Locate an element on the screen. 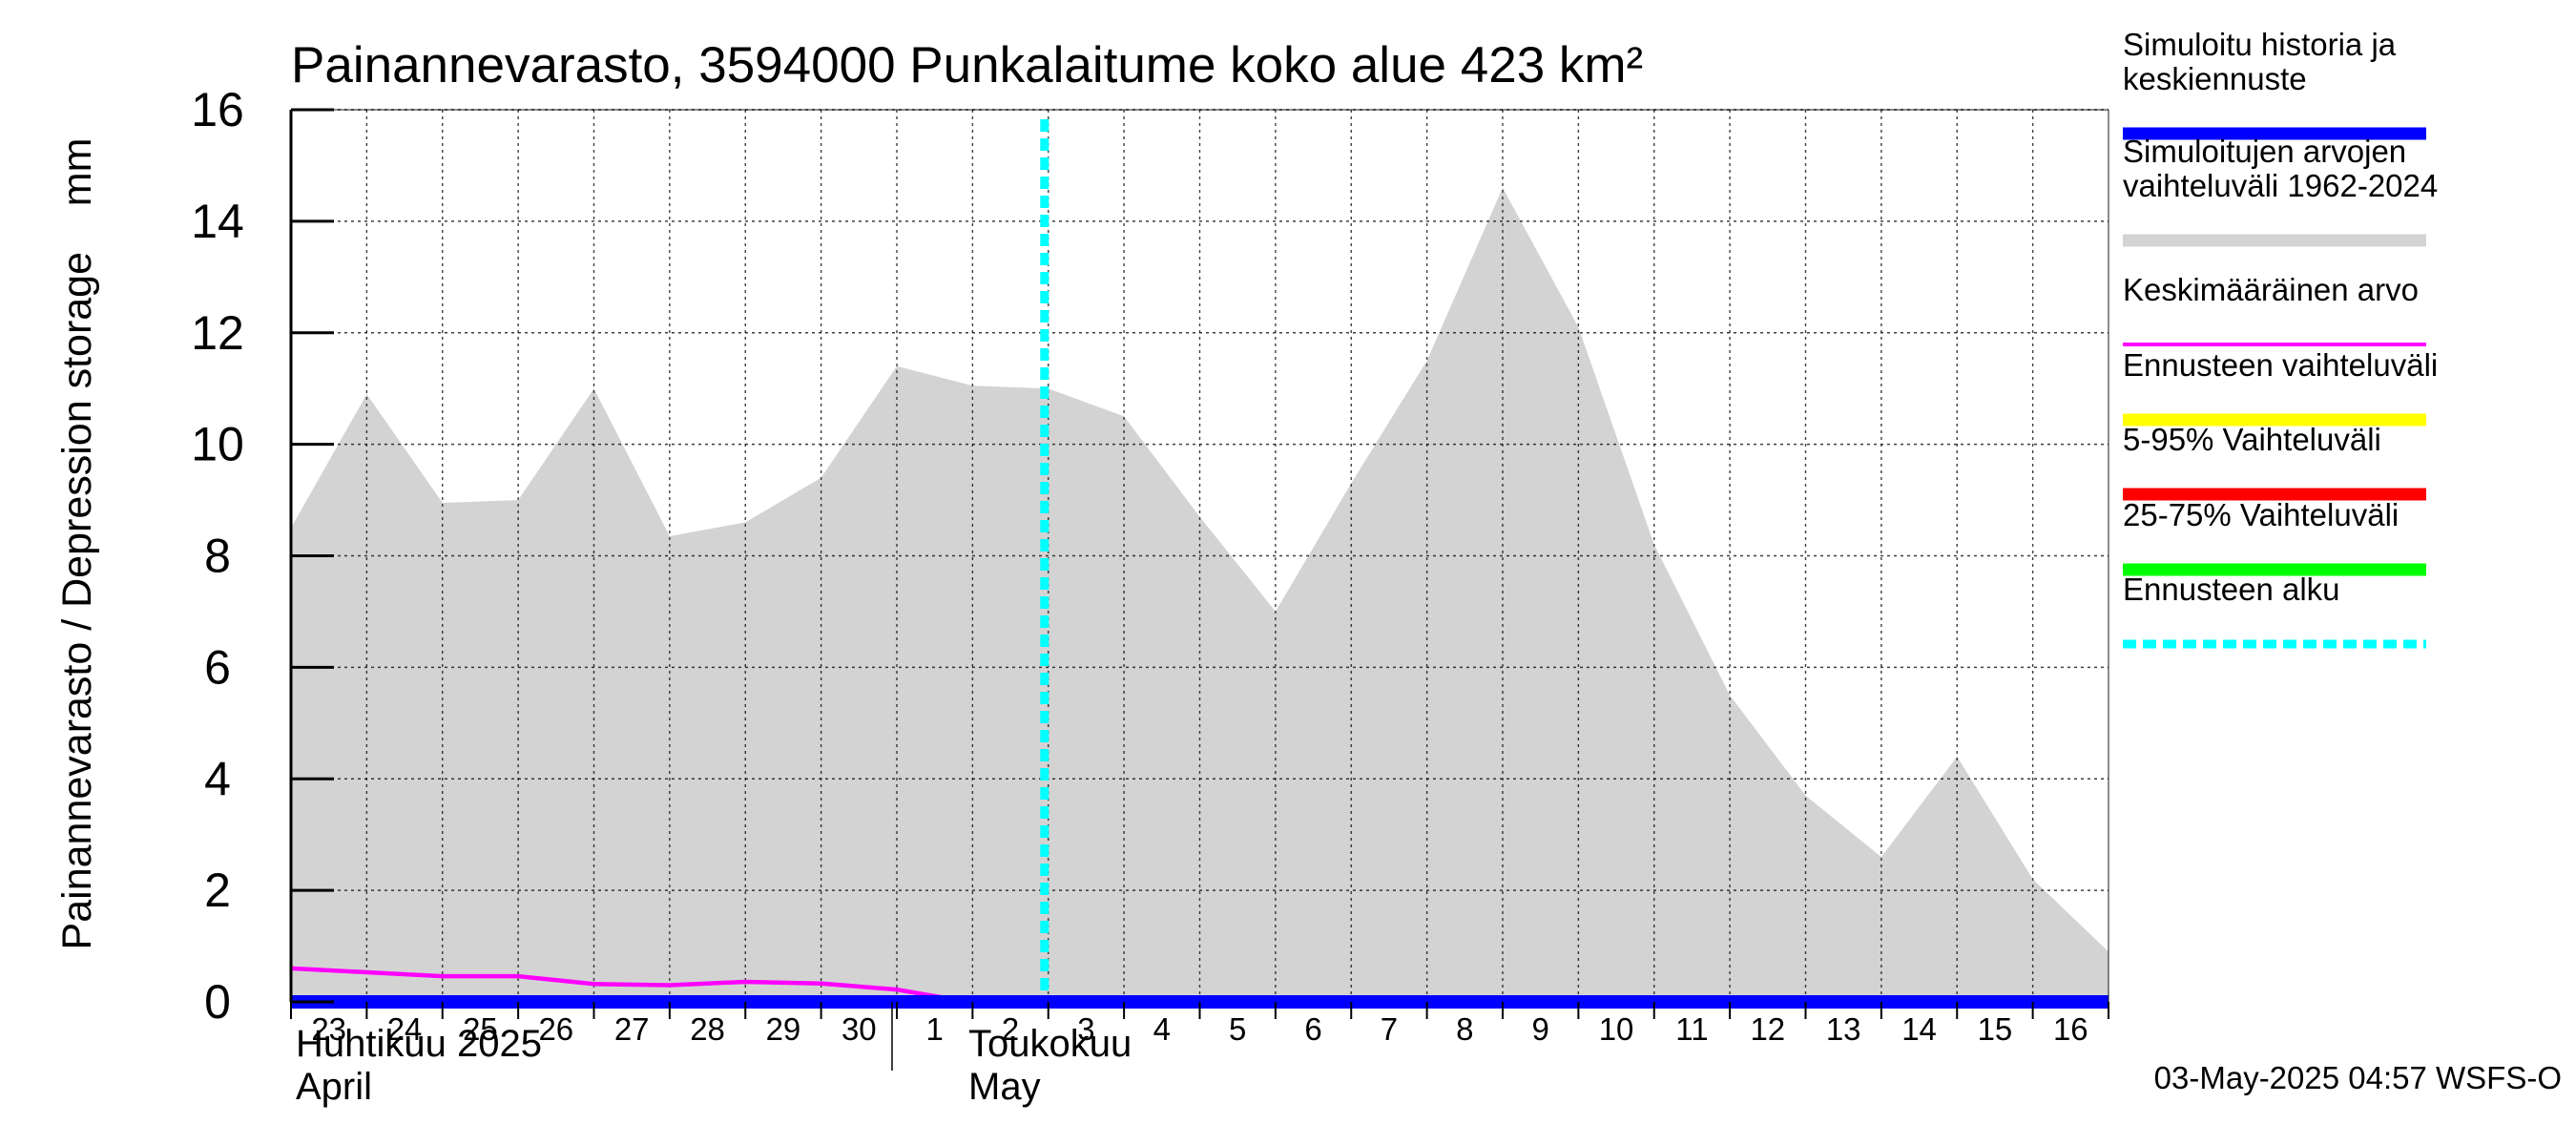 The height and width of the screenshot is (1145, 2576). month-label-en: April is located at coordinates (334, 1087).